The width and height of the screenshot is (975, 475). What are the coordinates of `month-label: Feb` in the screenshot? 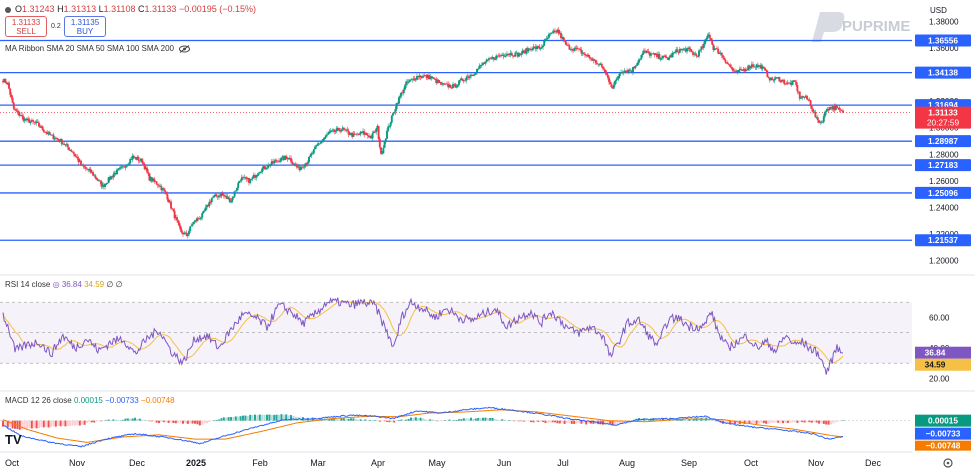 It's located at (260, 463).